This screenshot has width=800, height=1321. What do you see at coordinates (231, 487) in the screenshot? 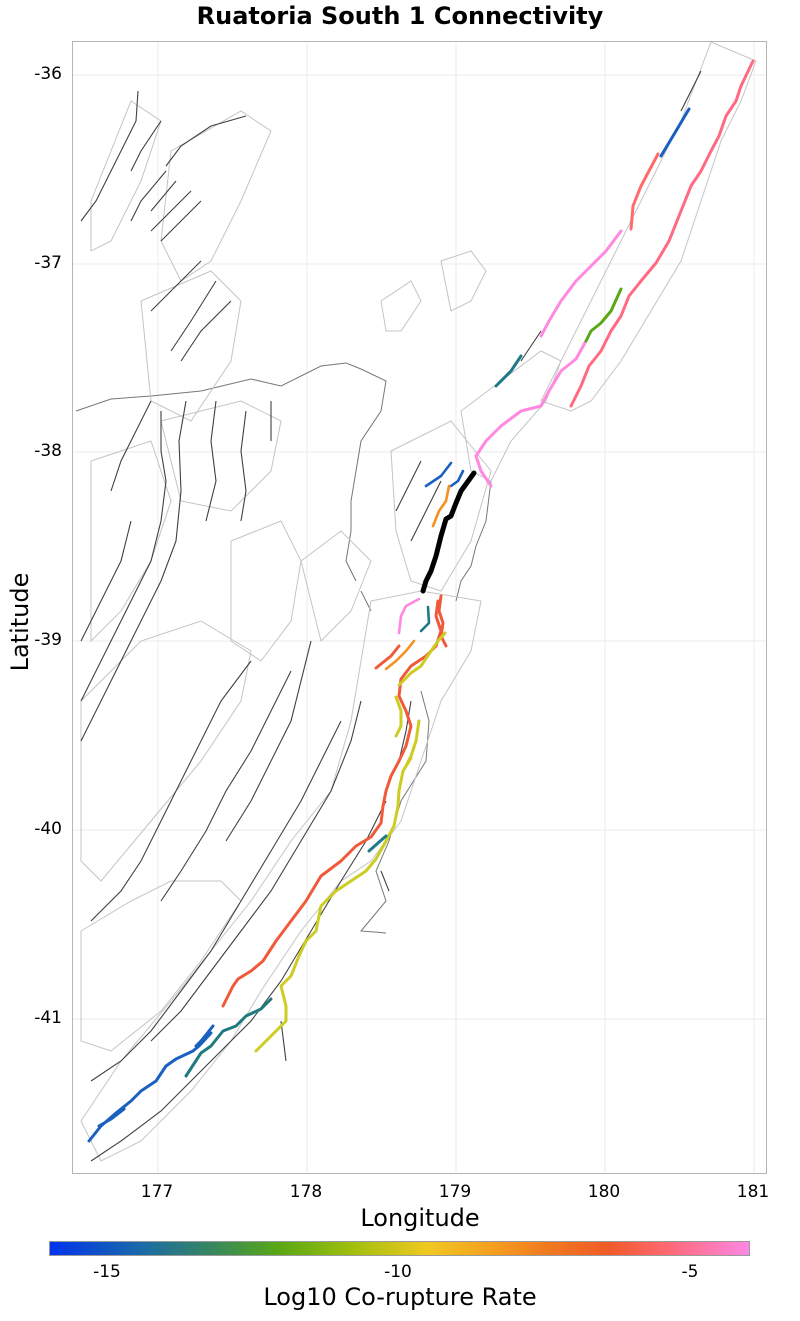
I see `coastline` at bounding box center [231, 487].